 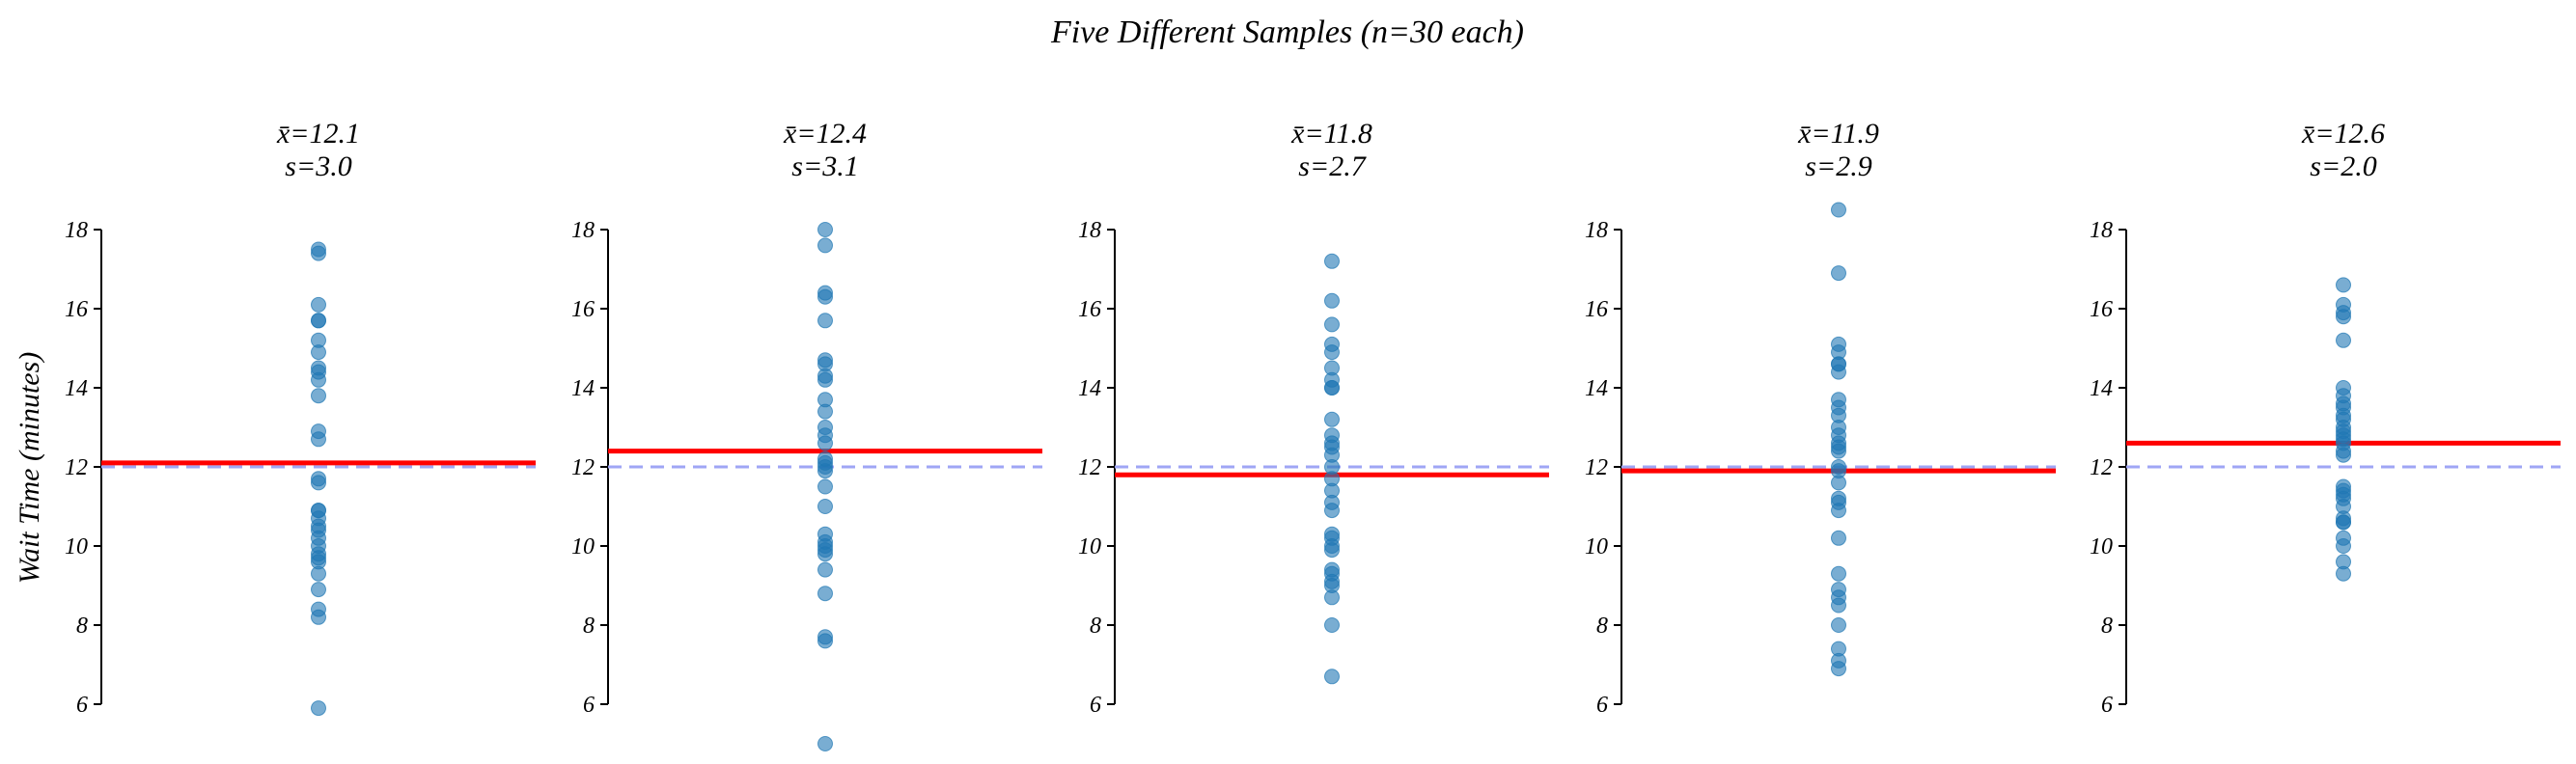 What do you see at coordinates (825, 134) in the screenshot?
I see `panel-title-mean: x̄=12.4` at bounding box center [825, 134].